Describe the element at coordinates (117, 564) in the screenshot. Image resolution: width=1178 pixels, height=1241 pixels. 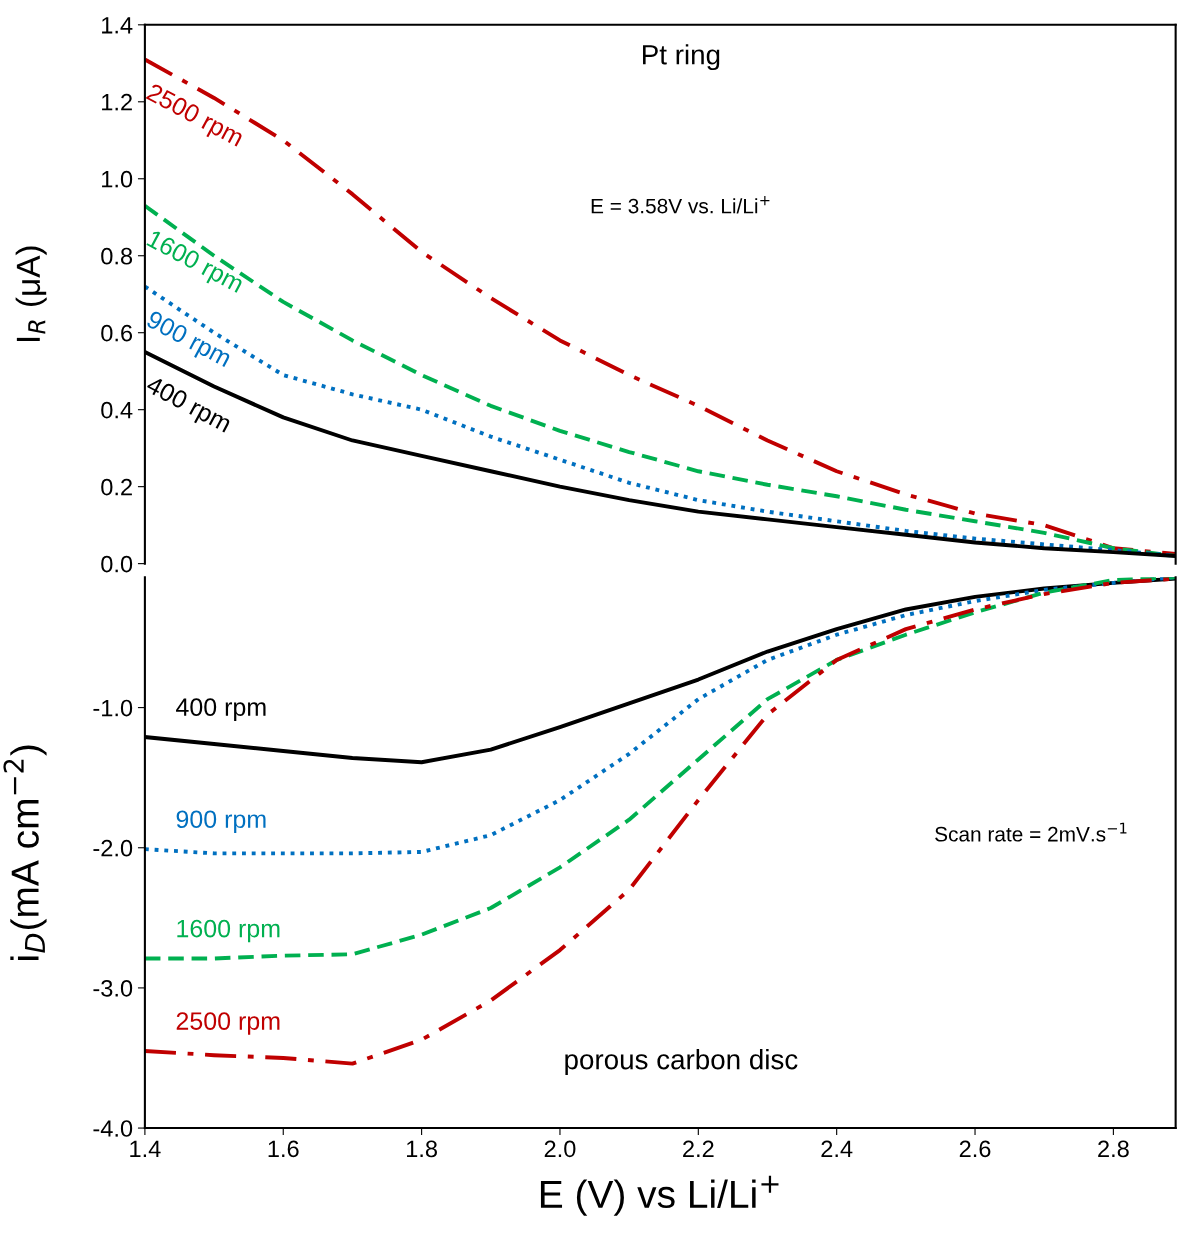
I see `y-tick-label: 0.0` at that location.